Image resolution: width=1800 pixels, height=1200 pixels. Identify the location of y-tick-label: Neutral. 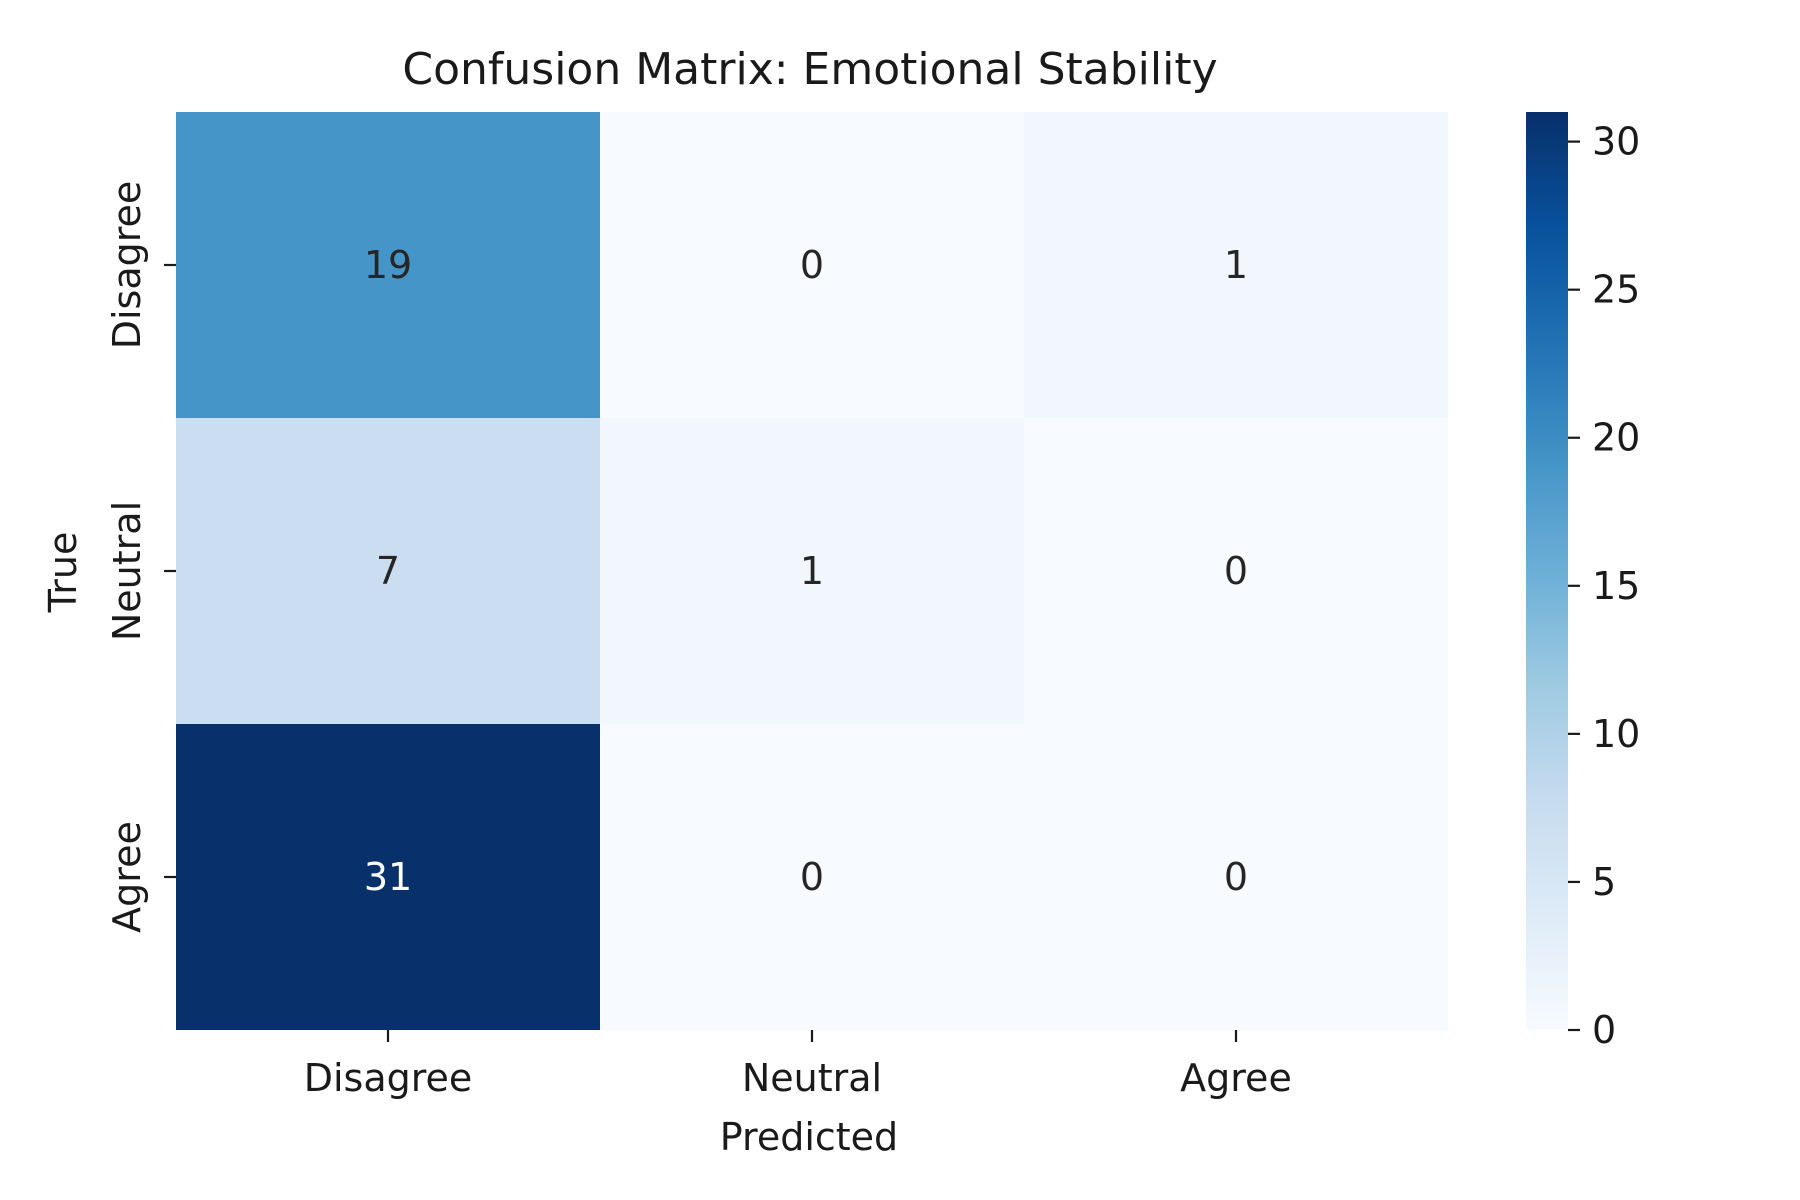
(127, 571).